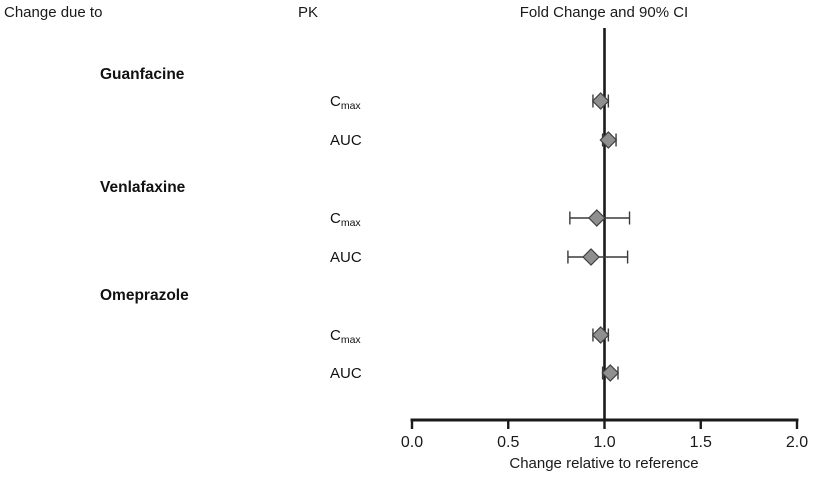 The height and width of the screenshot is (489, 813). Describe the element at coordinates (797, 442) in the screenshot. I see `x-axis-tick-label: 2.0` at that location.